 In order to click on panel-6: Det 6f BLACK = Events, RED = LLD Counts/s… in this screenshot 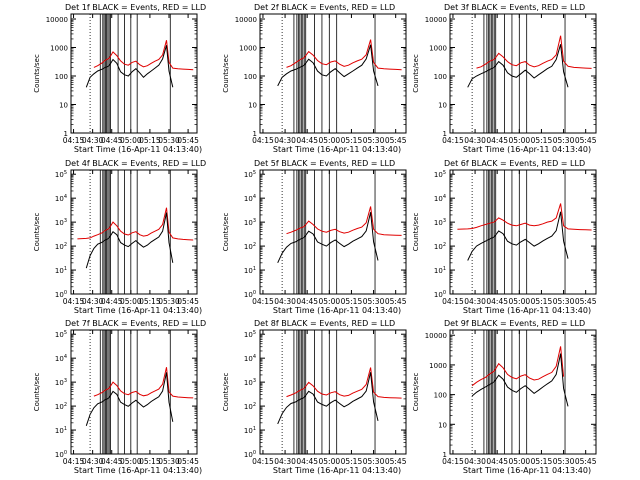, I will do `click(504, 237)`.